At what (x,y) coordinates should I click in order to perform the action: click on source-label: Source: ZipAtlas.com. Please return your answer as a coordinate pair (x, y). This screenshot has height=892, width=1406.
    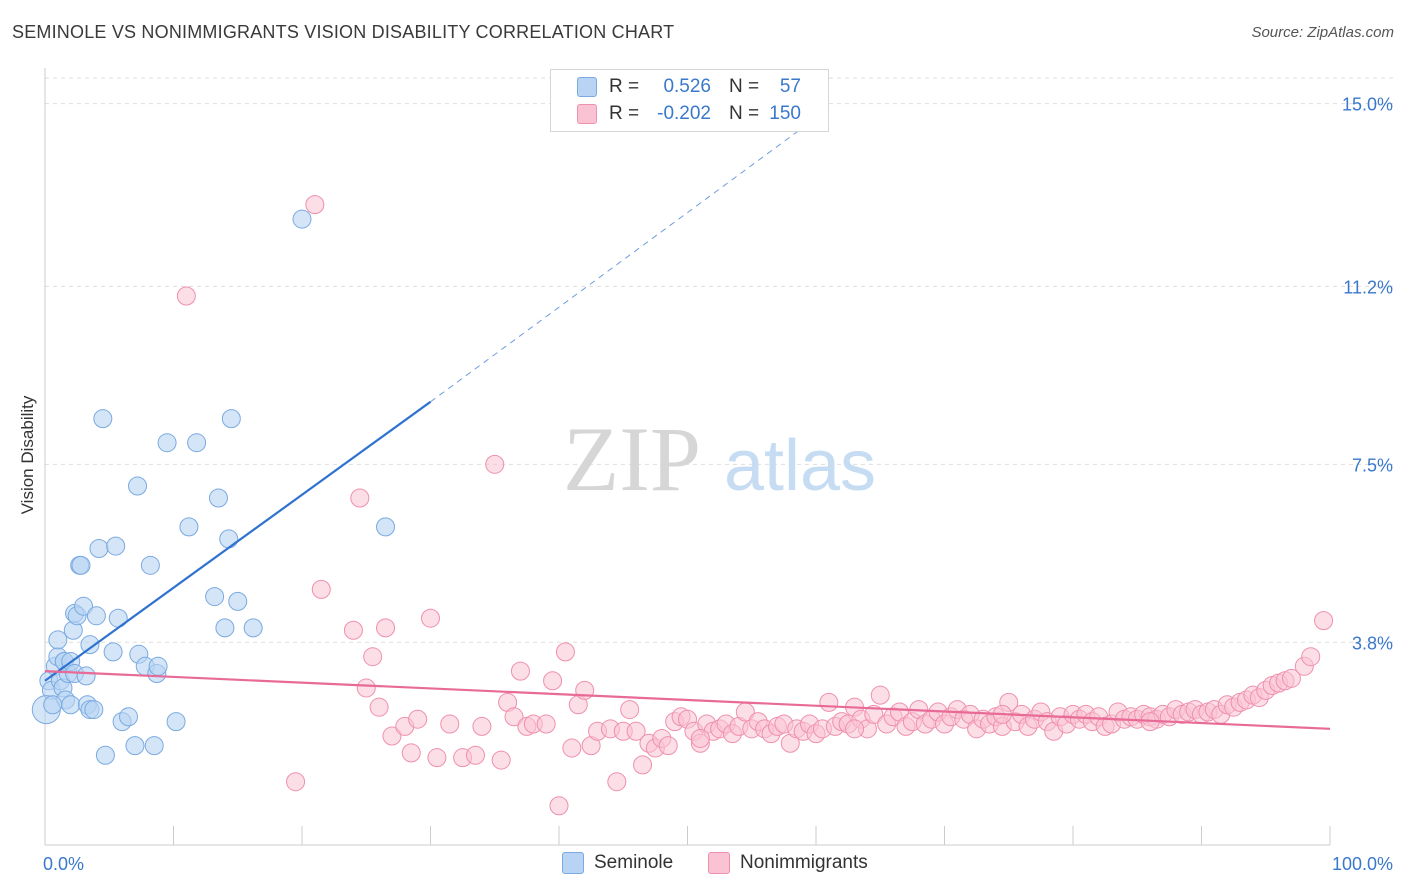
    Looking at the image, I should click on (1322, 32).